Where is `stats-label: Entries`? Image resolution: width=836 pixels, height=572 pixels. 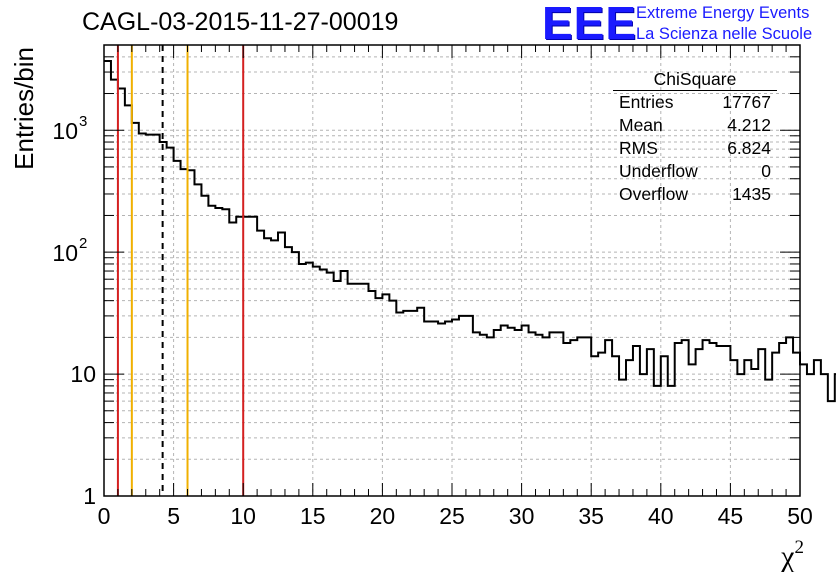 stats-label: Entries is located at coordinates (646, 102).